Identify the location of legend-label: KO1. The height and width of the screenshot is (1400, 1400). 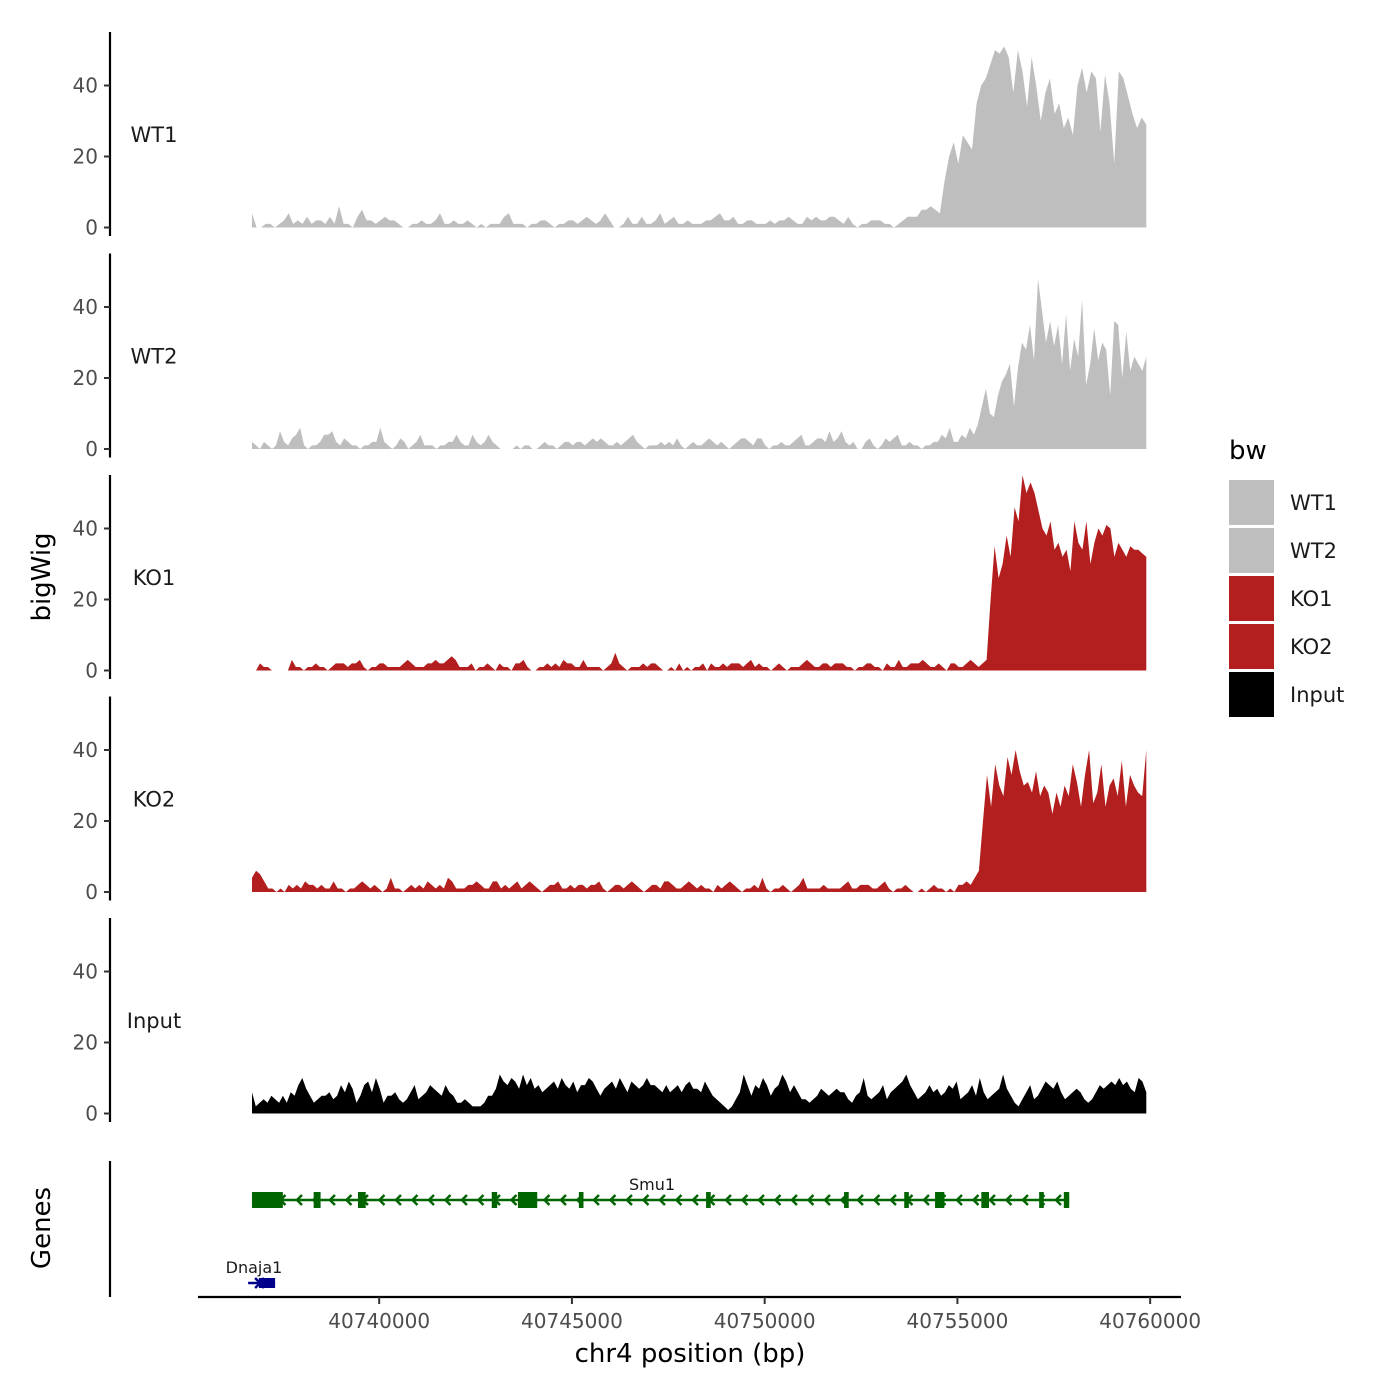
(1311, 599).